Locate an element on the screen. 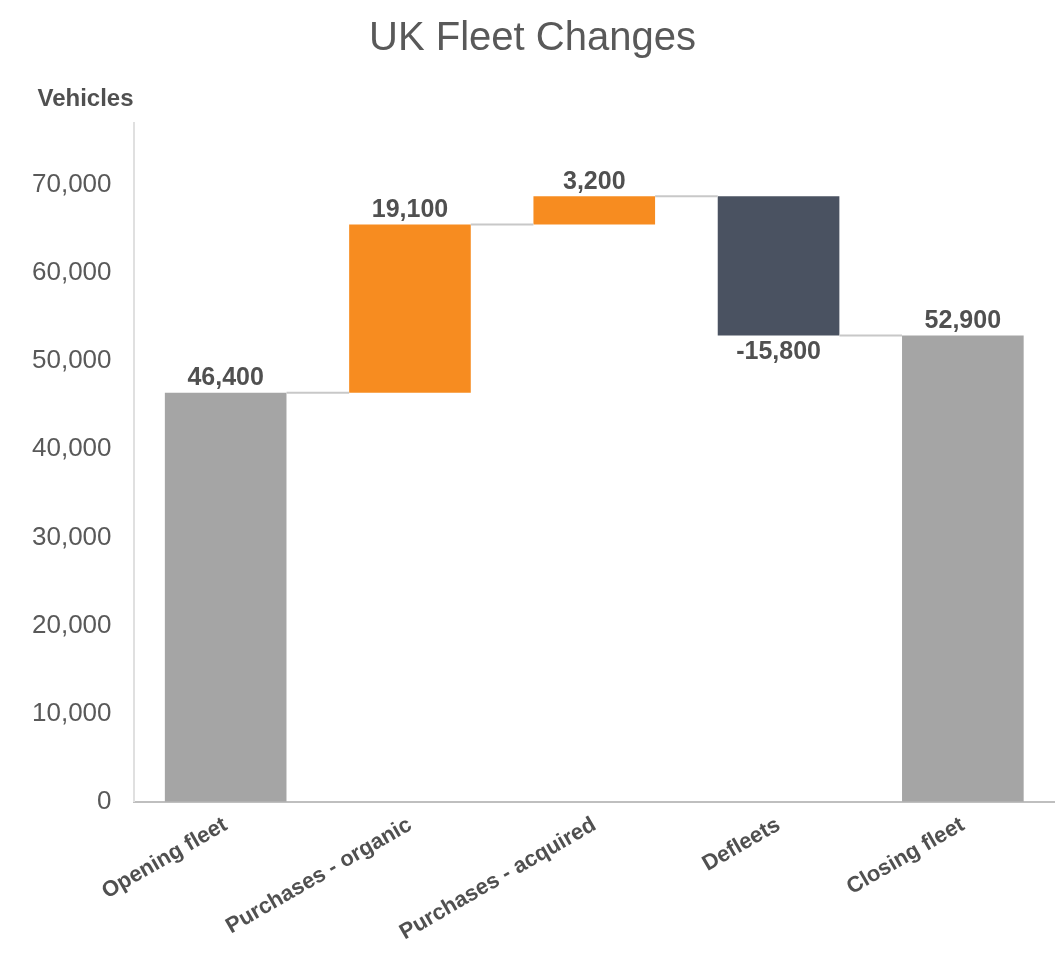 The image size is (1055, 956). data-label: 46,400 is located at coordinates (225, 376).